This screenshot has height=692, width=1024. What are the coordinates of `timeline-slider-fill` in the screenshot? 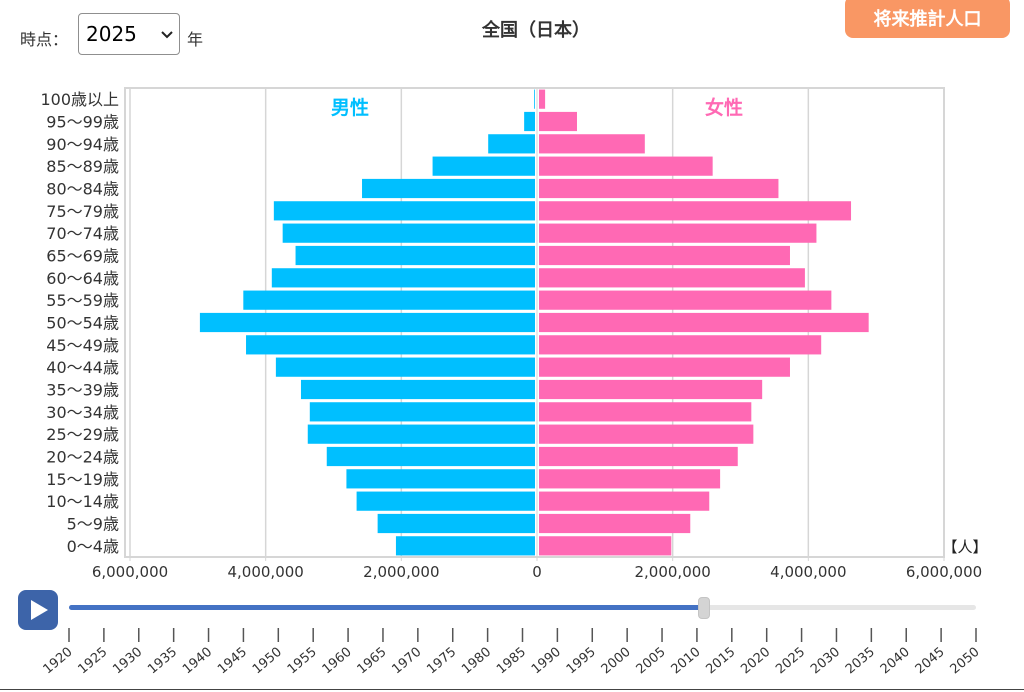 It's located at (386, 607).